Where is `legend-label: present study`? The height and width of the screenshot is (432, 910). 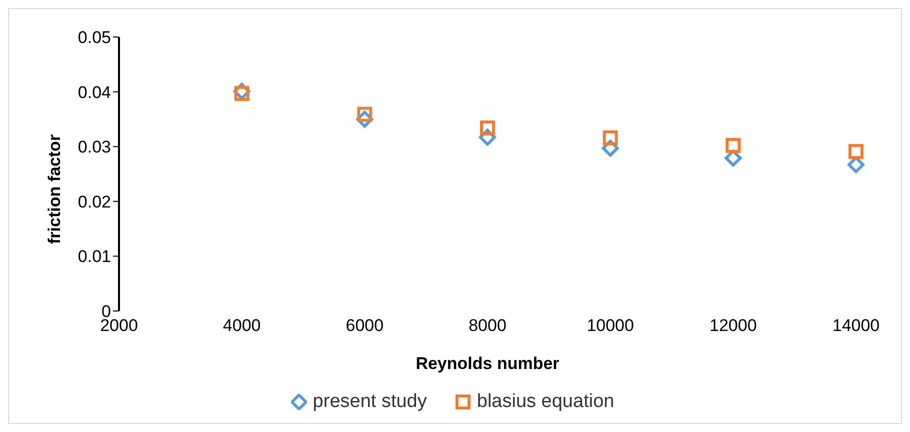 legend-label: present study is located at coordinates (369, 402).